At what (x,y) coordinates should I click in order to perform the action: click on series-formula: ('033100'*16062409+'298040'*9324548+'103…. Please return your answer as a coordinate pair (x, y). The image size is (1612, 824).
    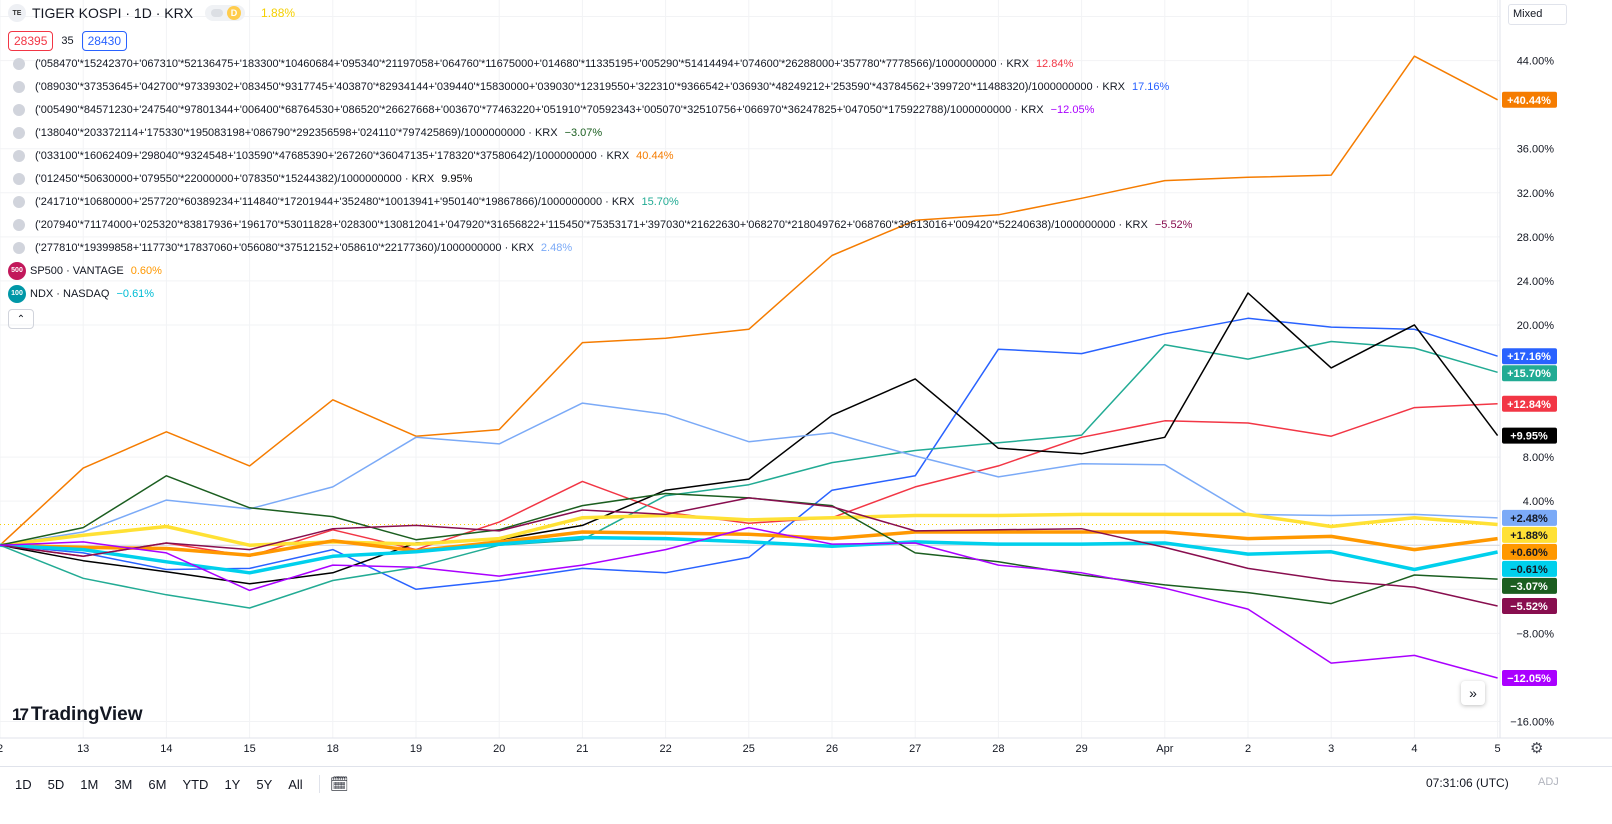
    Looking at the image, I should click on (332, 155).